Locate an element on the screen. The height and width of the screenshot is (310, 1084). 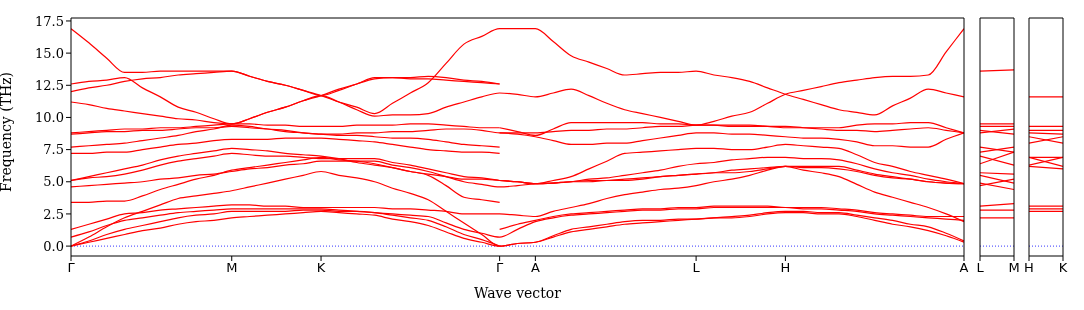
y-tick-label: 5.0 is located at coordinates (53, 182).